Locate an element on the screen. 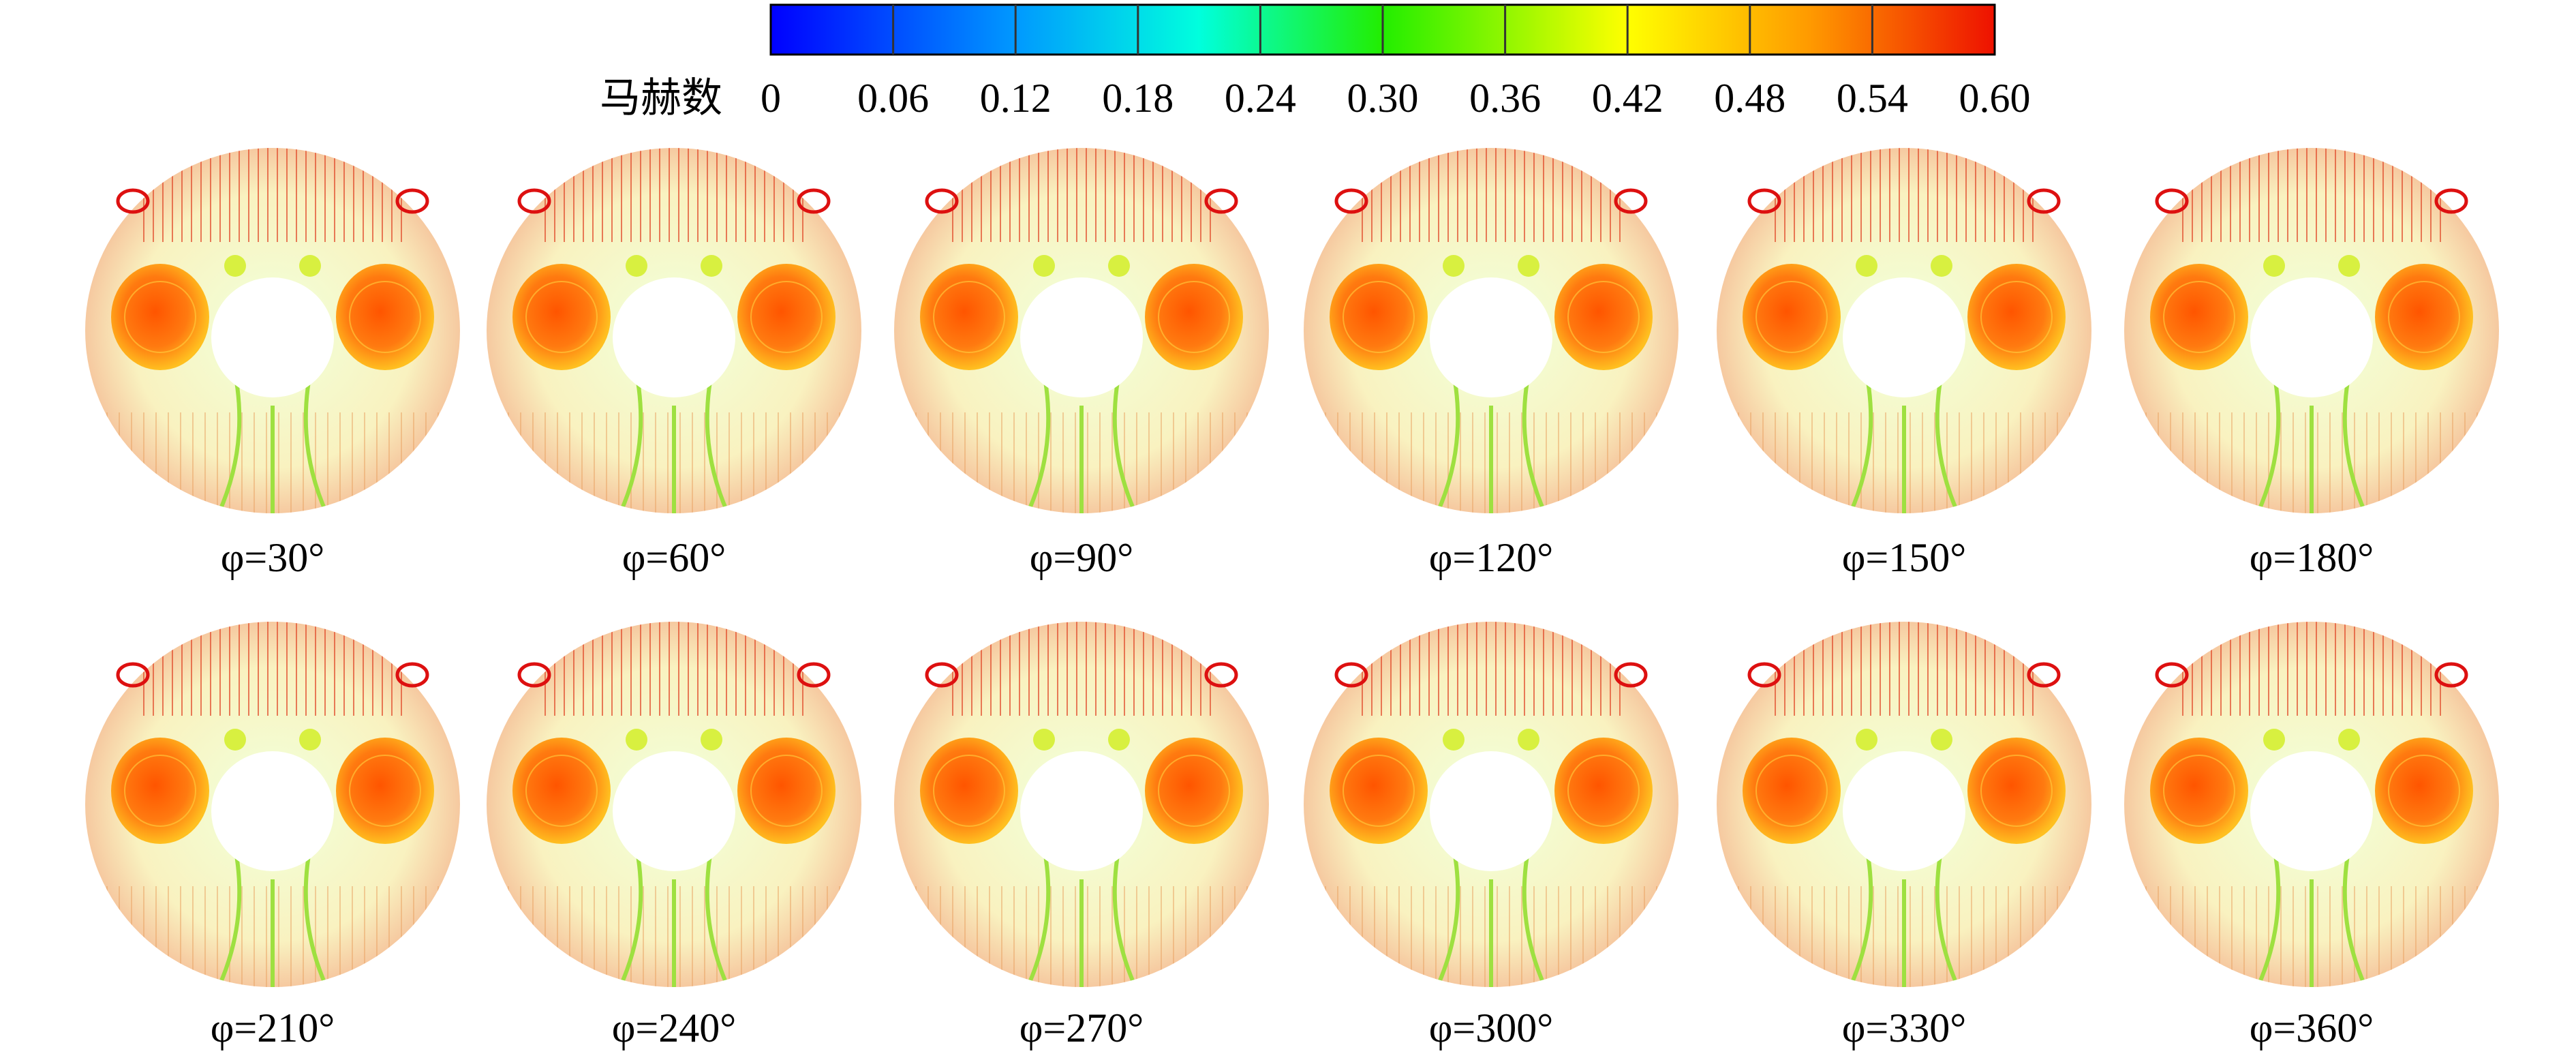  panel-caption: φ=300° is located at coordinates (1491, 1027).